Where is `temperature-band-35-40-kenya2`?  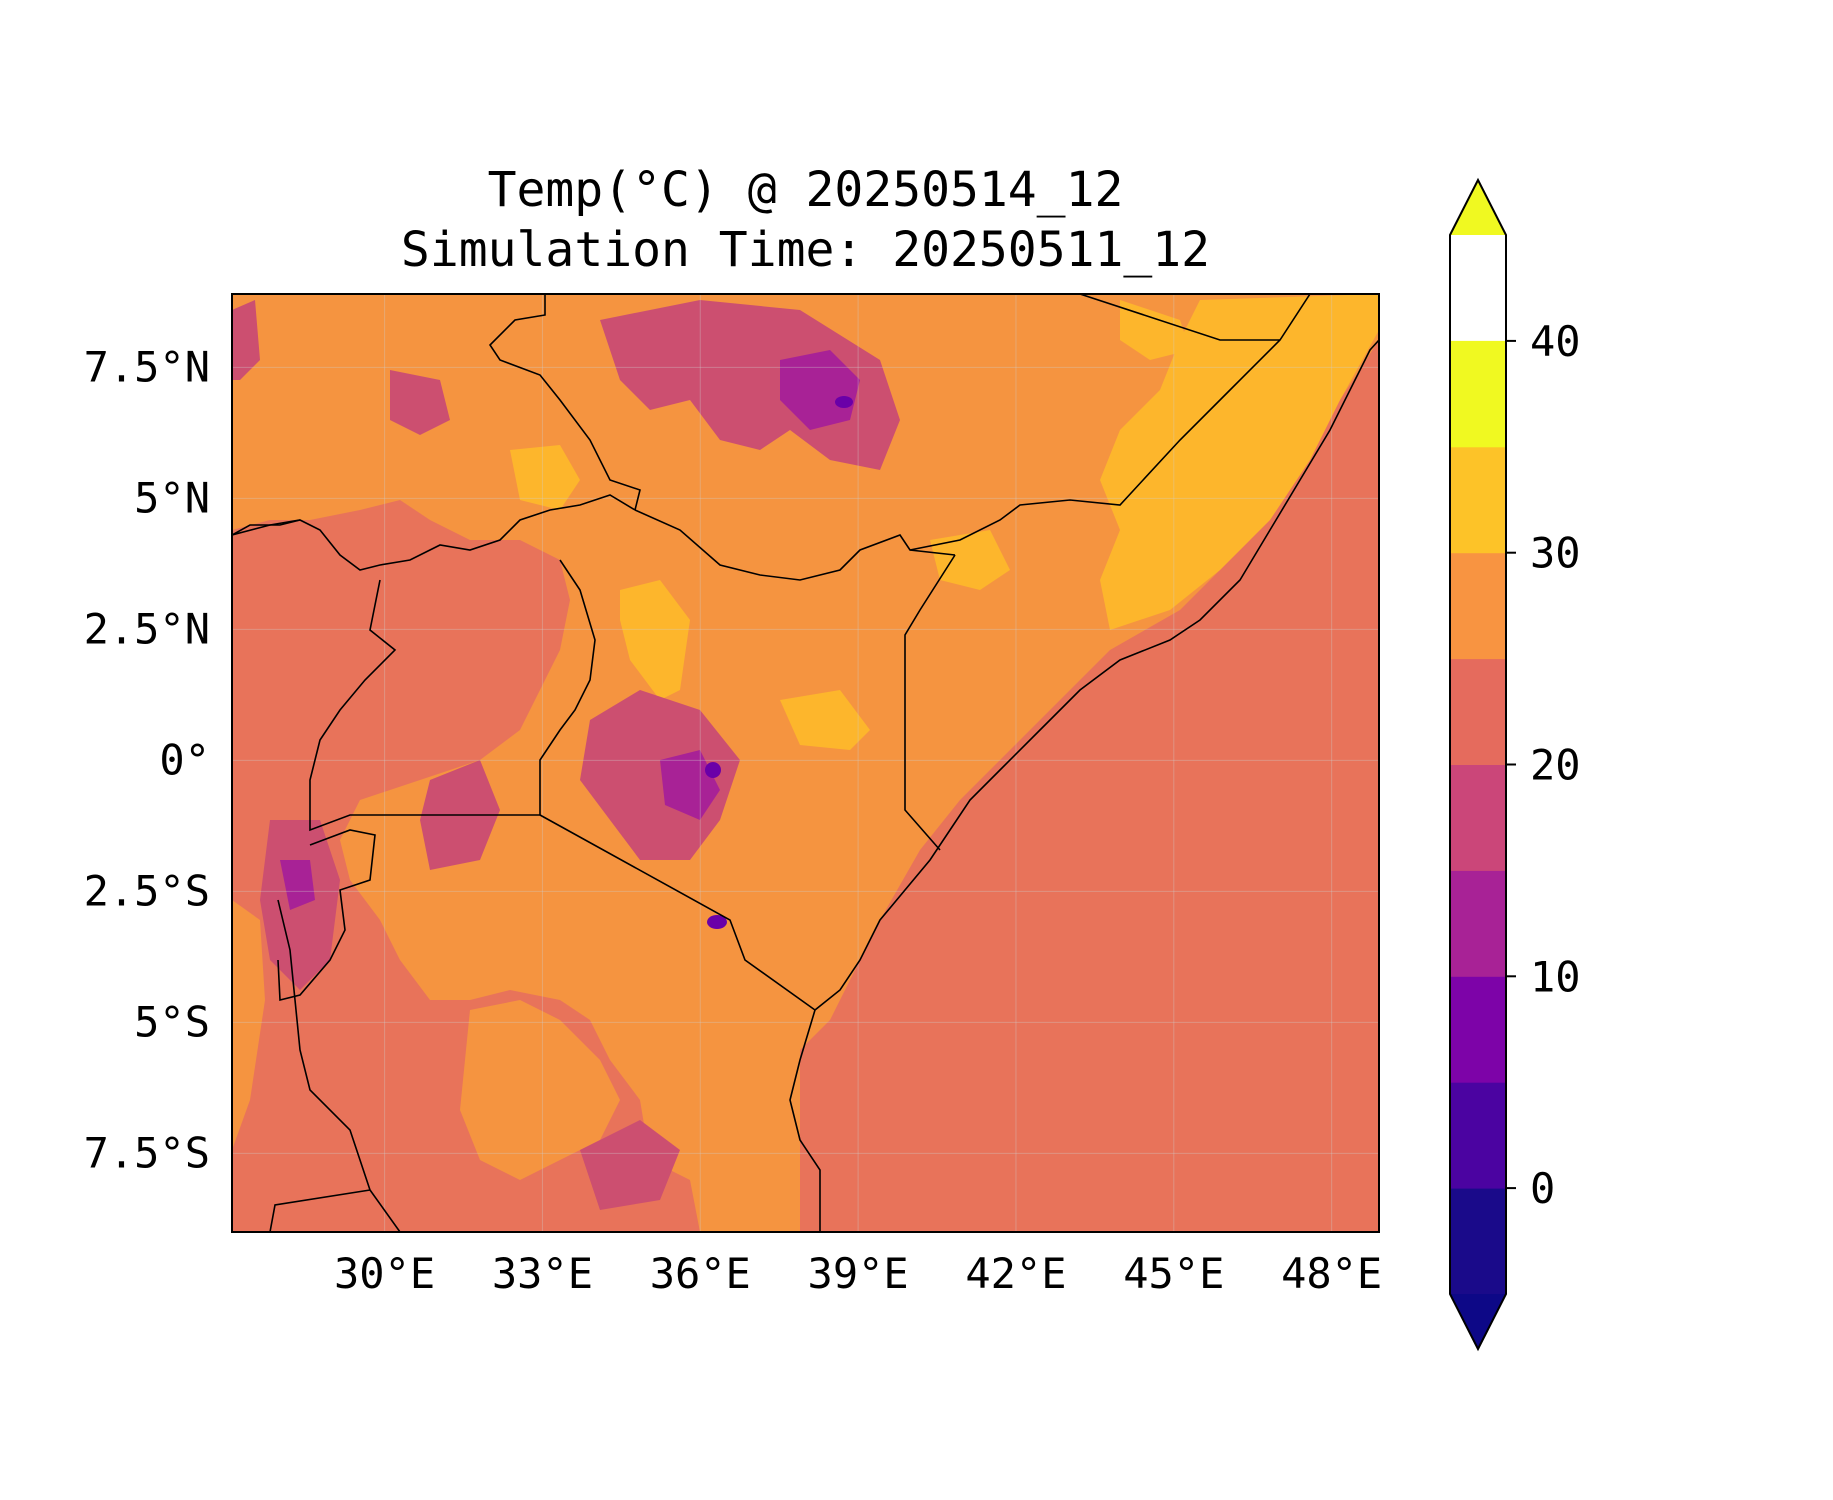
temperature-band-35-40-kenya2 is located at coordinates (825, 720).